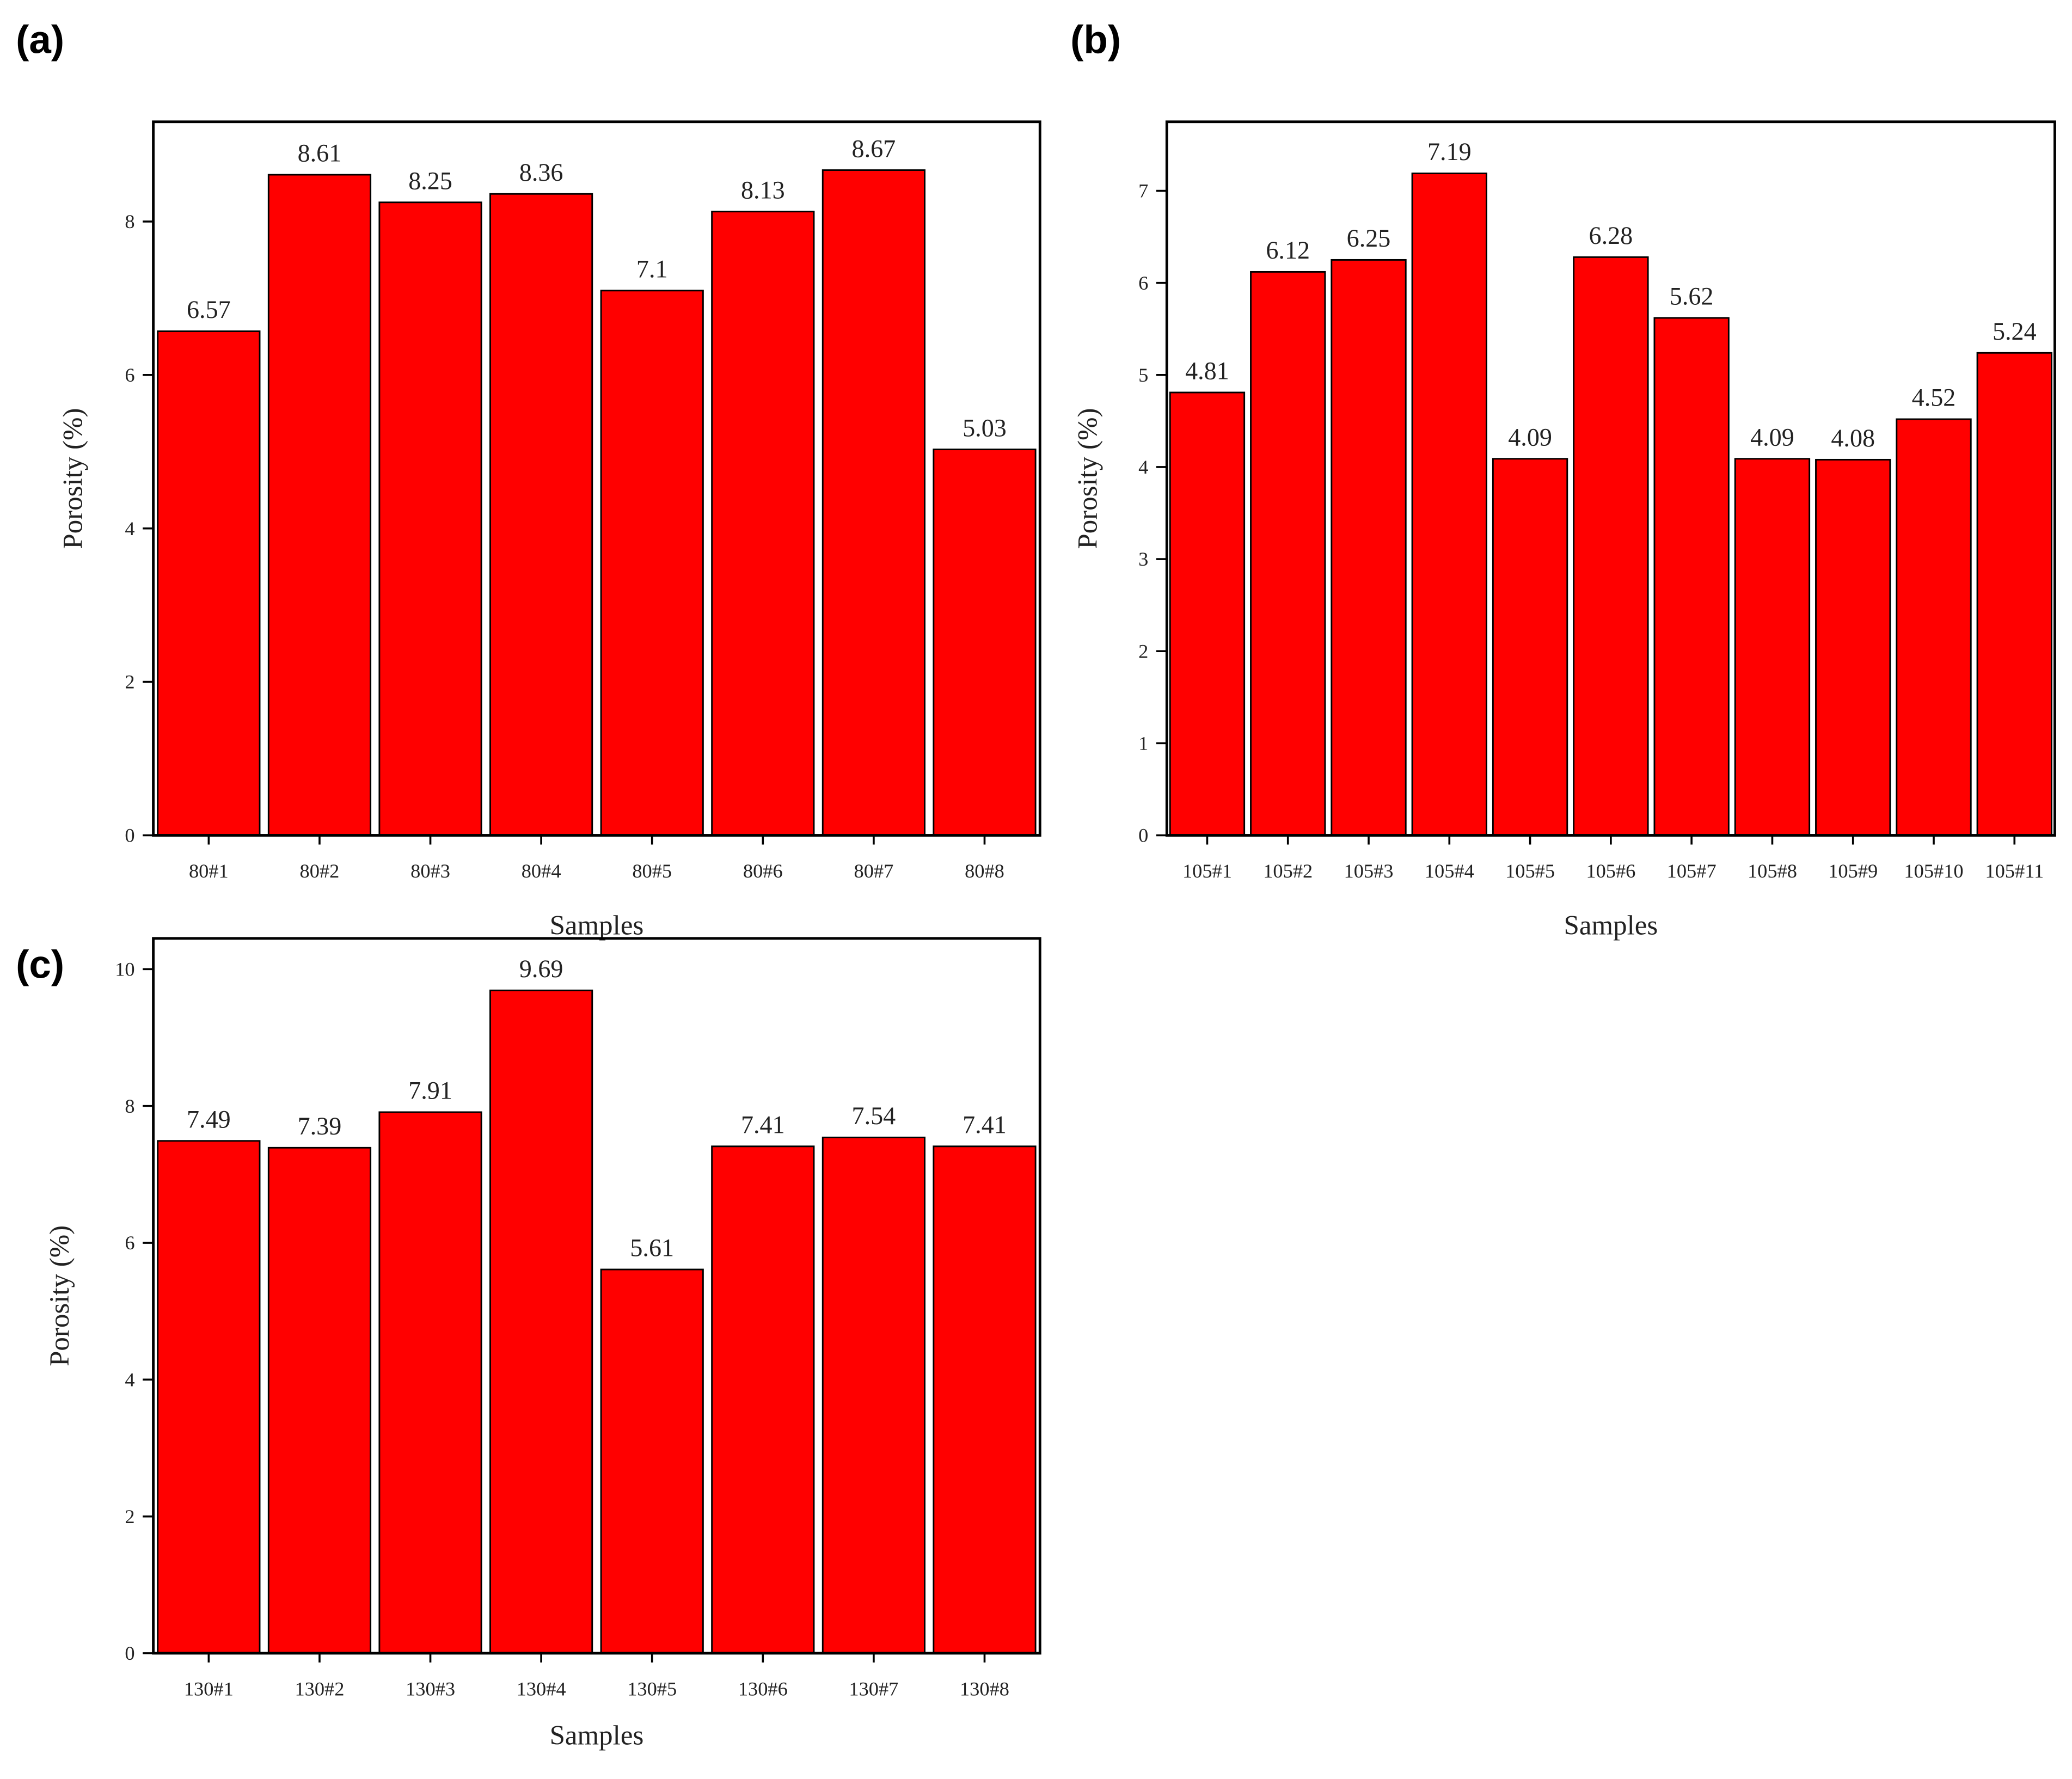 The height and width of the screenshot is (1779, 2072). Describe the element at coordinates (430, 1689) in the screenshot. I see `x-tick-label: 130#3` at that location.